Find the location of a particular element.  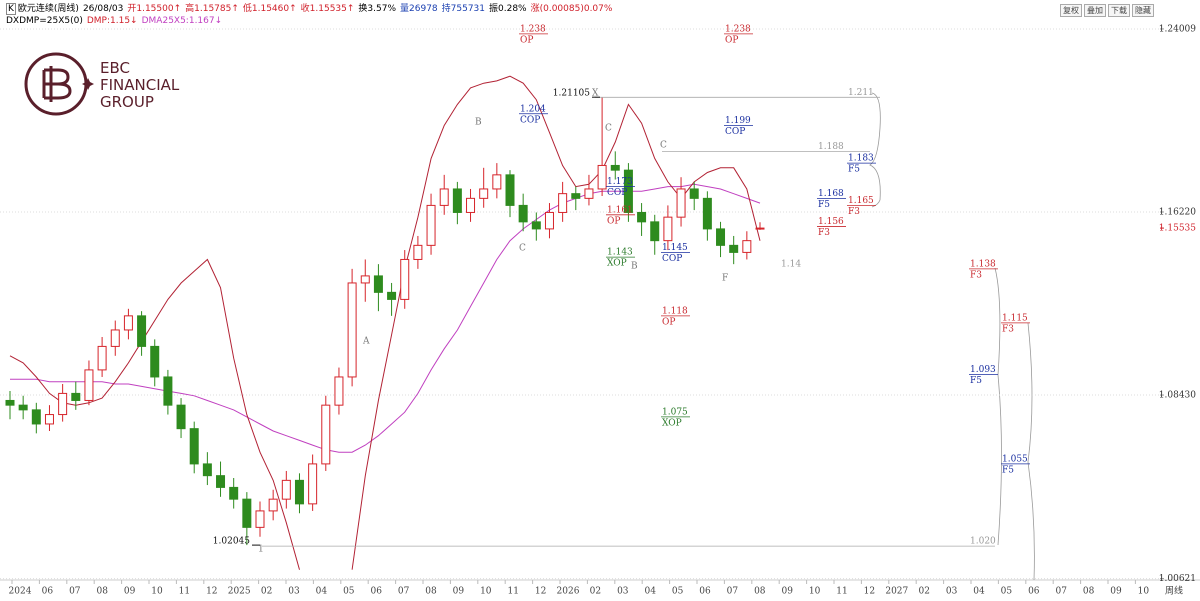

annotation-tag: OP is located at coordinates (668, 322).